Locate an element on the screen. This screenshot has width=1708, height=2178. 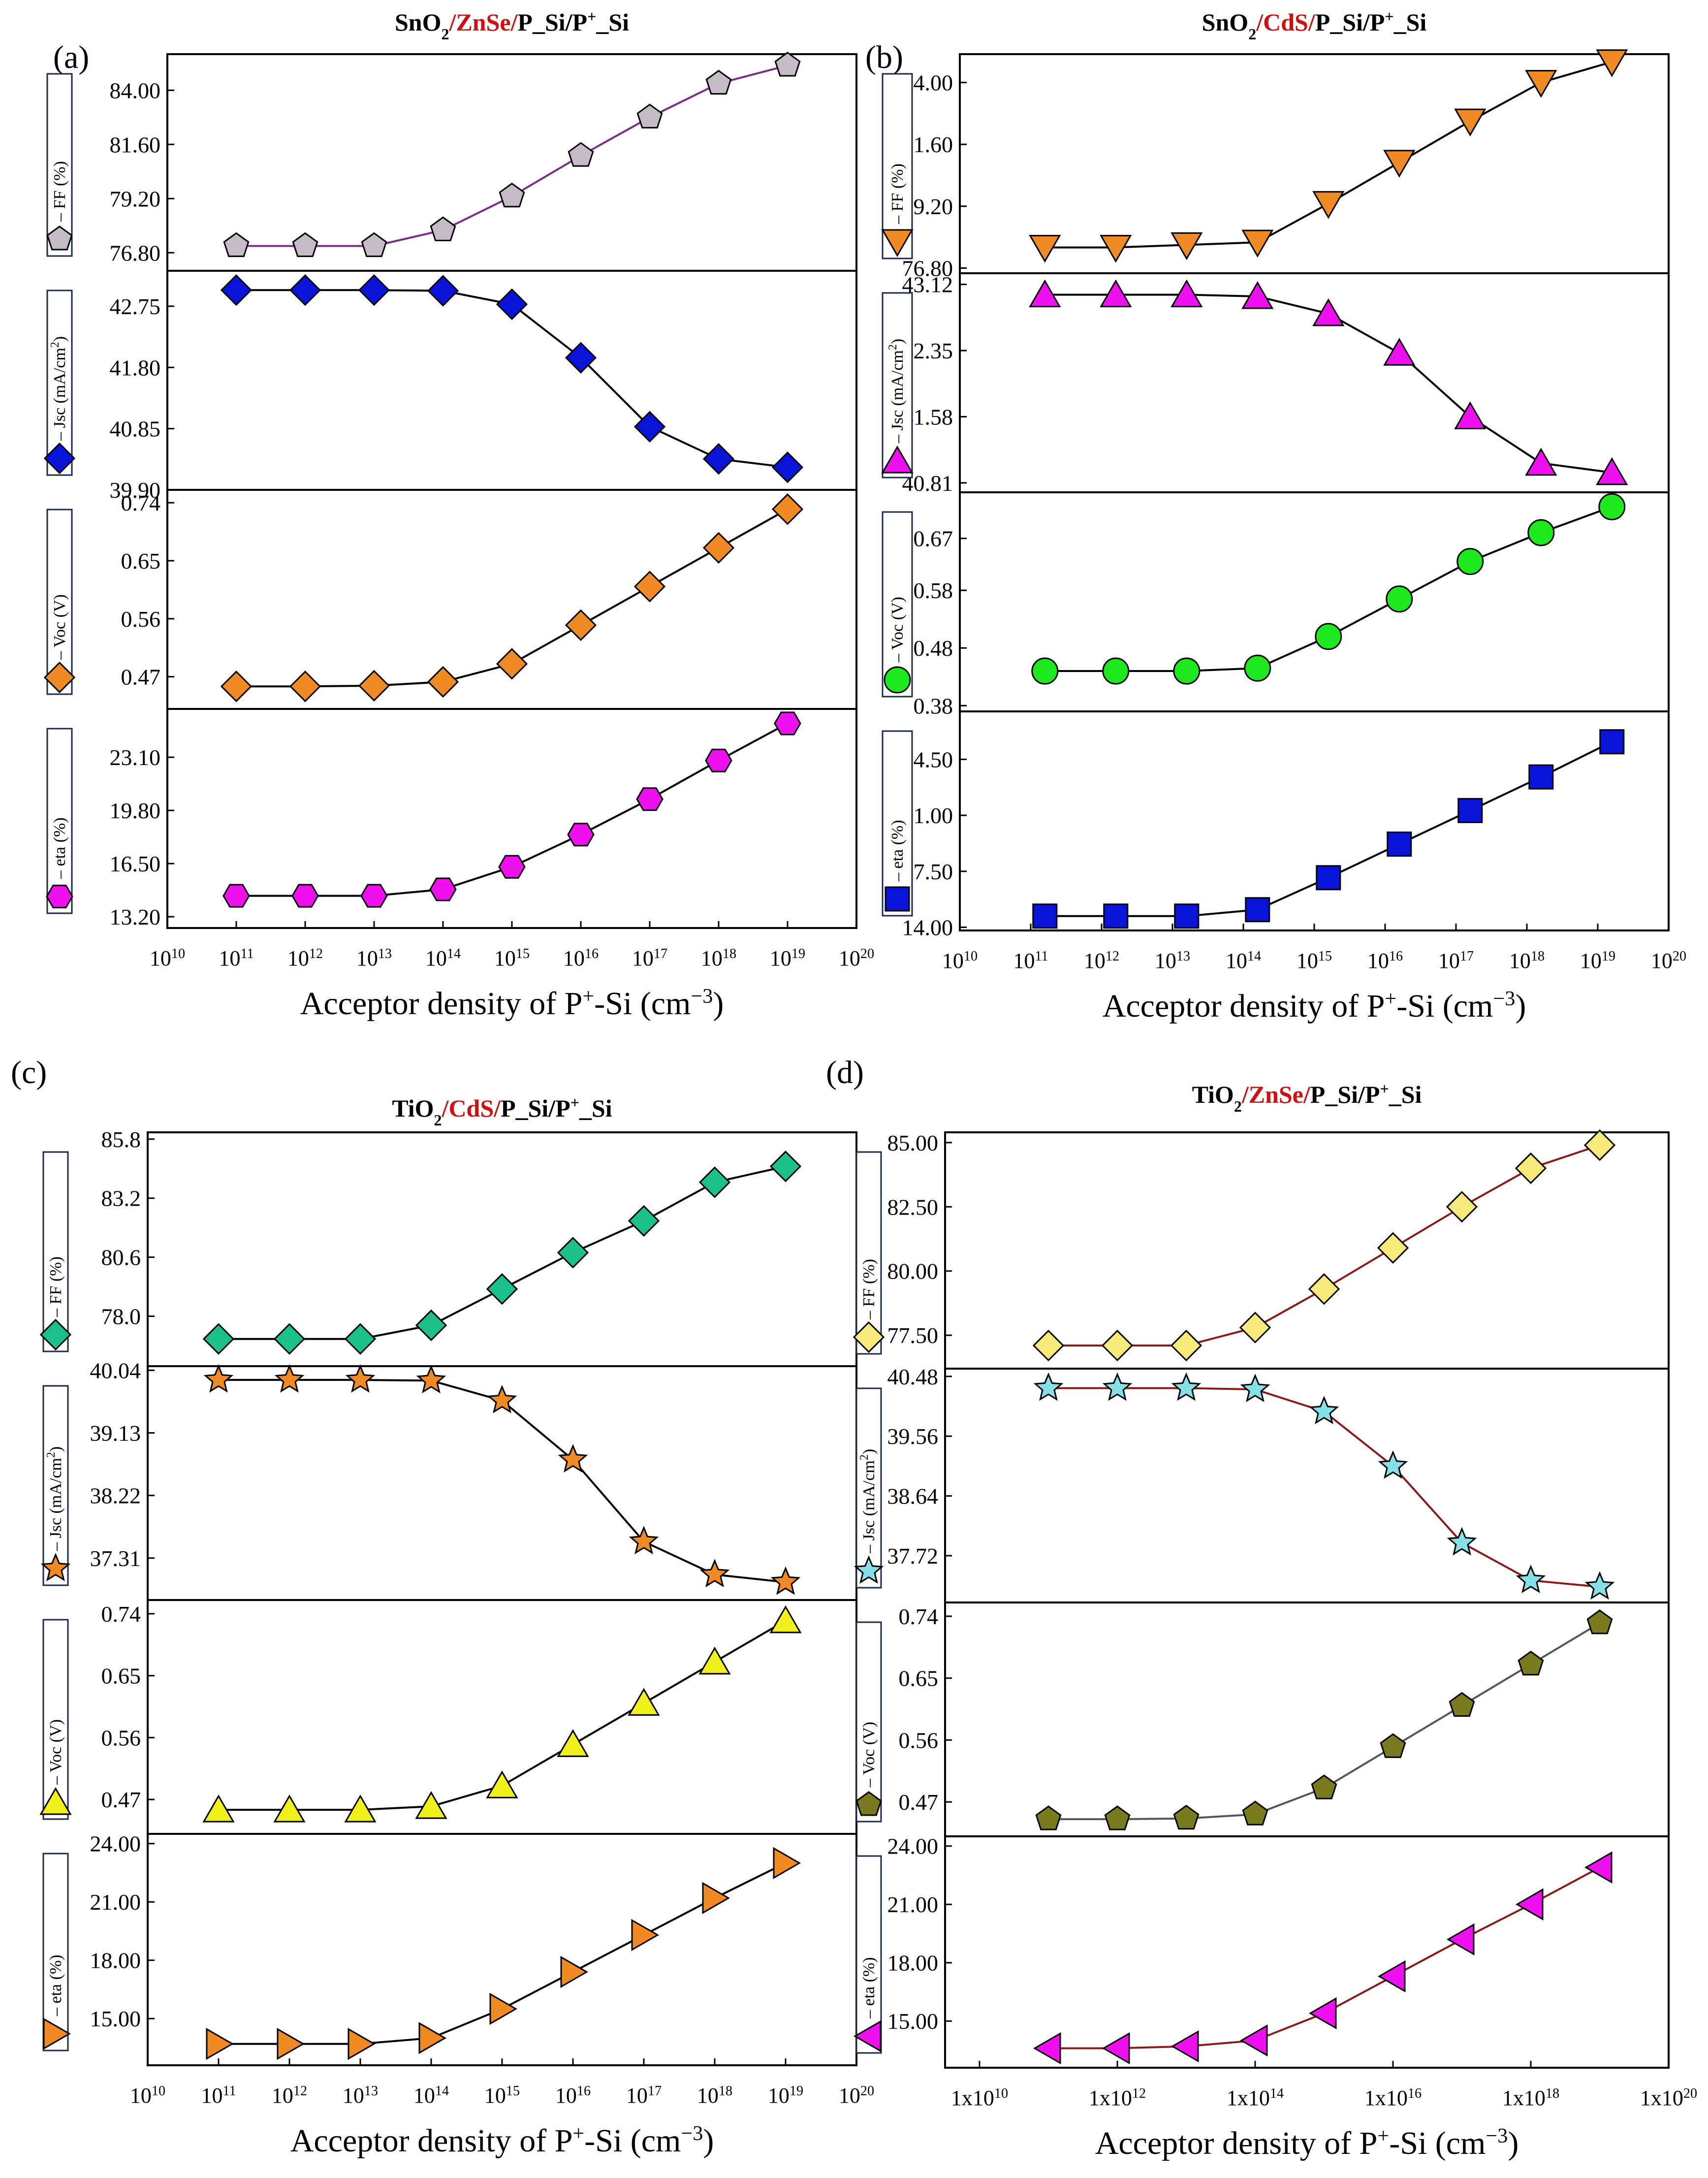
x-tick-label: 1015 is located at coordinates (502, 2095).